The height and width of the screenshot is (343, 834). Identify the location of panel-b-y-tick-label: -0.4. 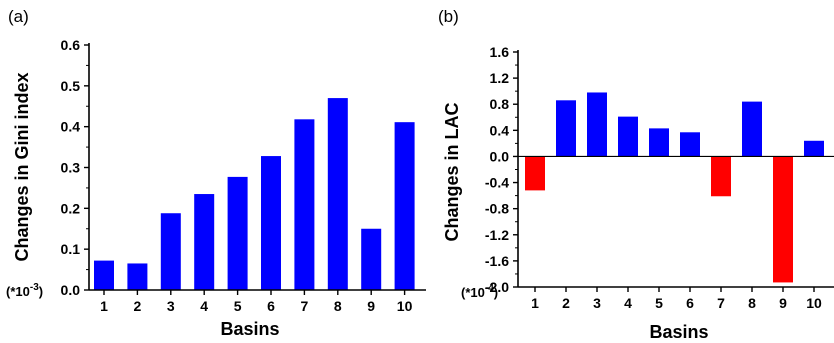
(497, 183).